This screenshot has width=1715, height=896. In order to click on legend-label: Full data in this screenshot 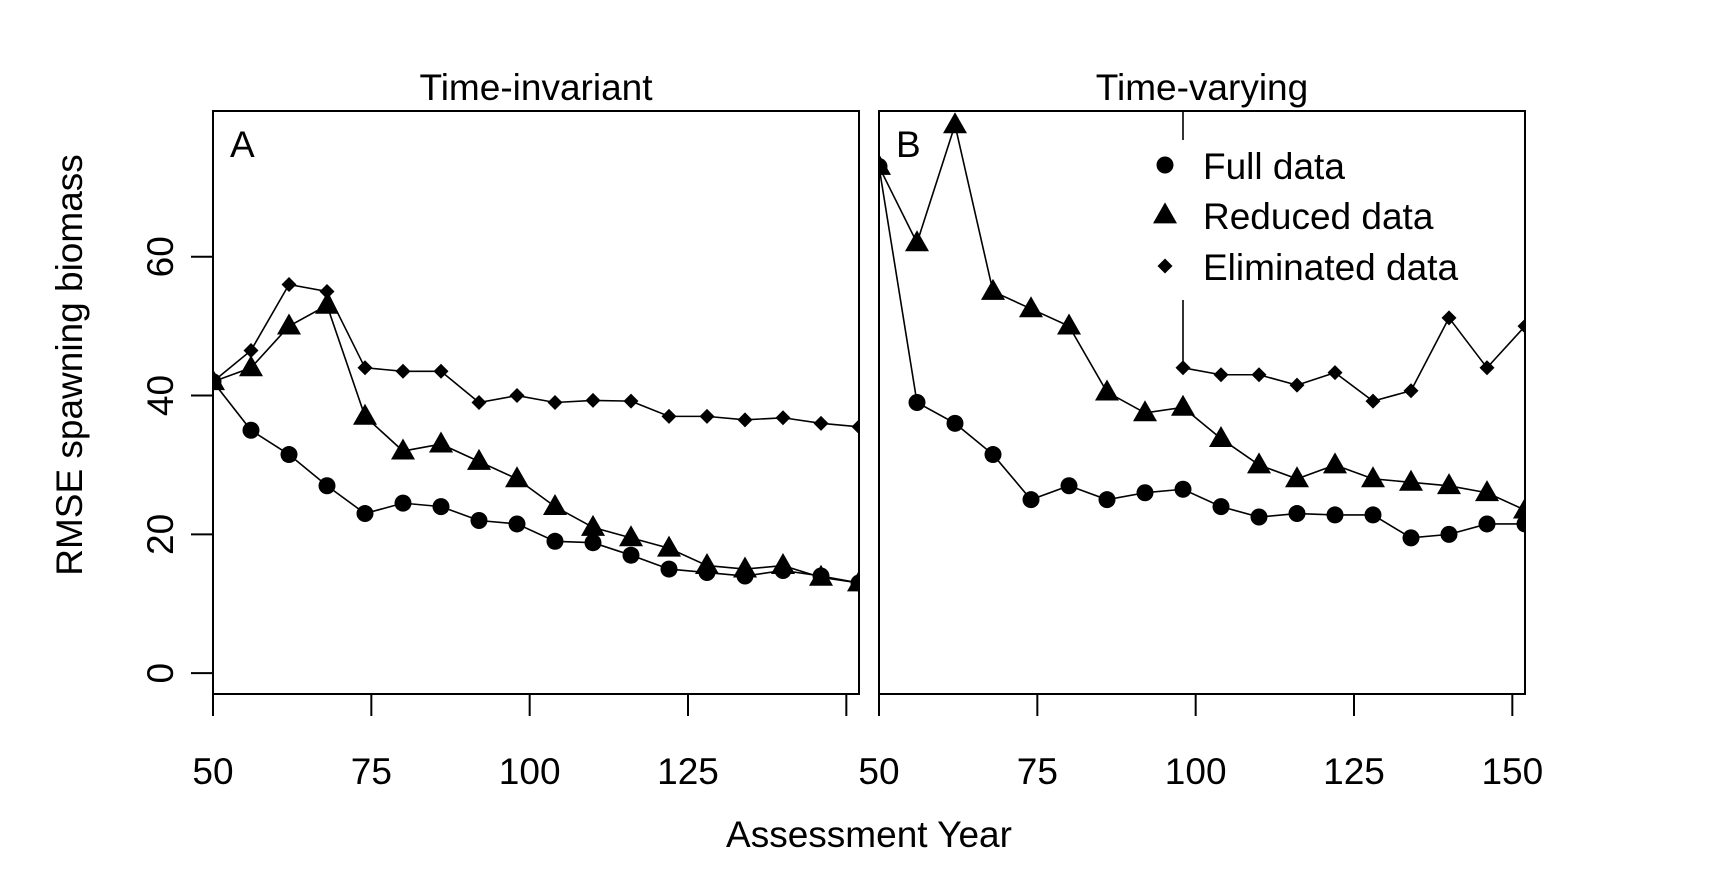, I will do `click(1274, 166)`.